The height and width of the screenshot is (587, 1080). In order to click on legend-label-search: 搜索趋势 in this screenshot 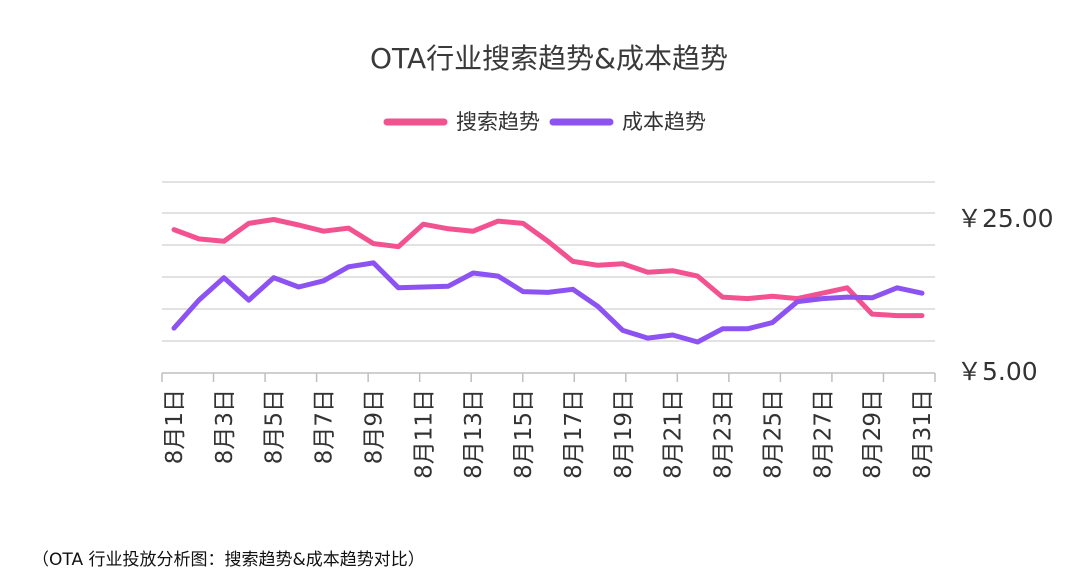, I will do `click(498, 122)`.